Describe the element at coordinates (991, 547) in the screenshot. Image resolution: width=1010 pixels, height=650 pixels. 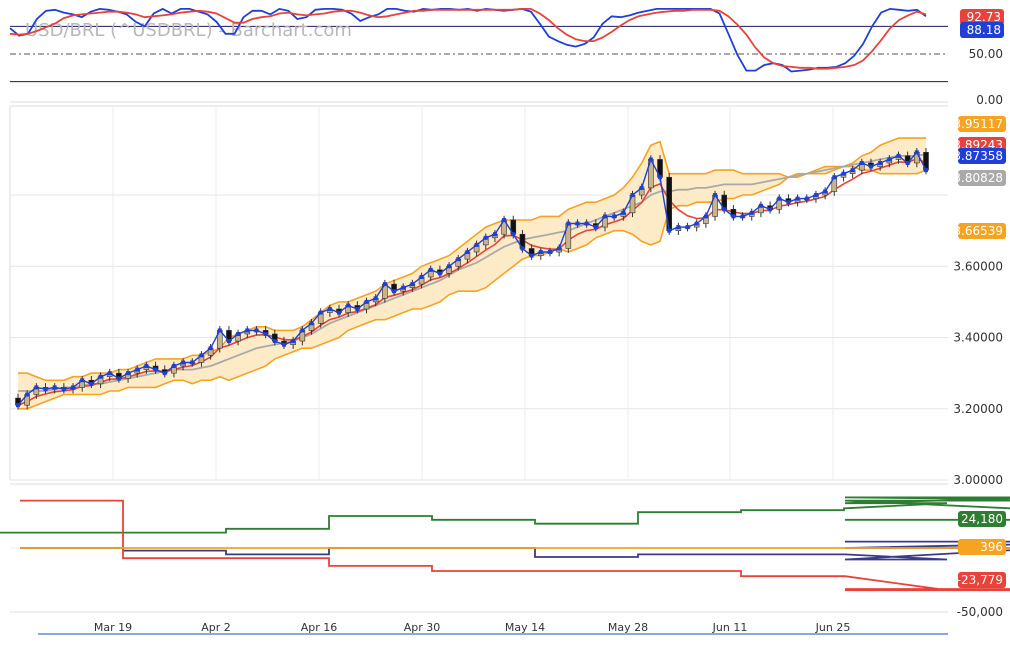
I see `cot-last-value-2-label: 396` at that location.